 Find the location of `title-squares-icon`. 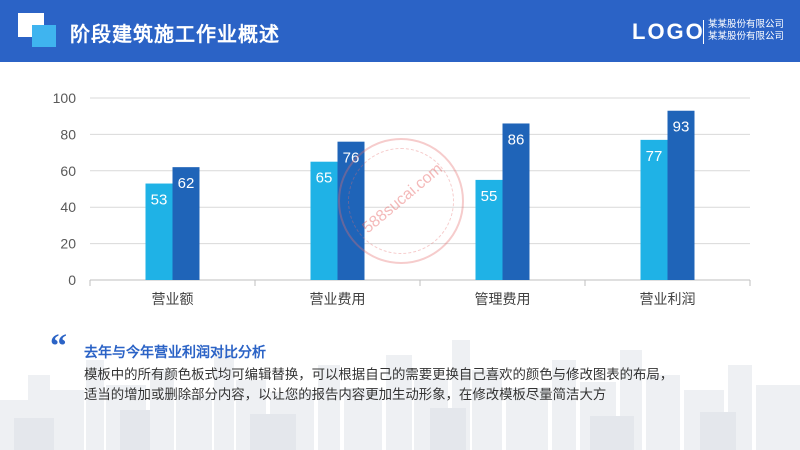

title-squares-icon is located at coordinates (38, 31).